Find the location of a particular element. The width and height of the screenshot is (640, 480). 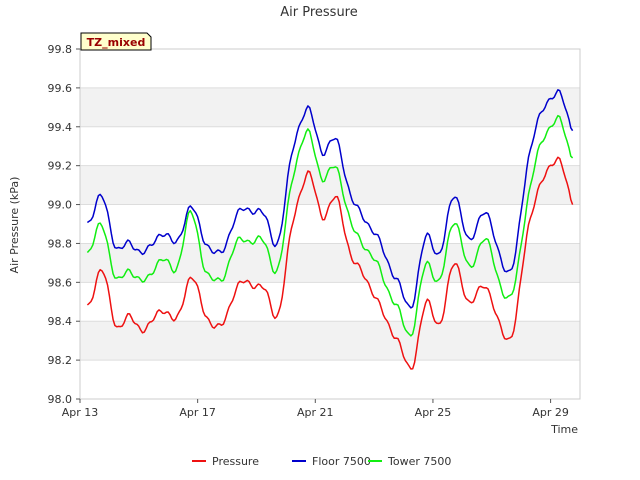

legend-item: Tower 7500 is located at coordinates (409, 461).